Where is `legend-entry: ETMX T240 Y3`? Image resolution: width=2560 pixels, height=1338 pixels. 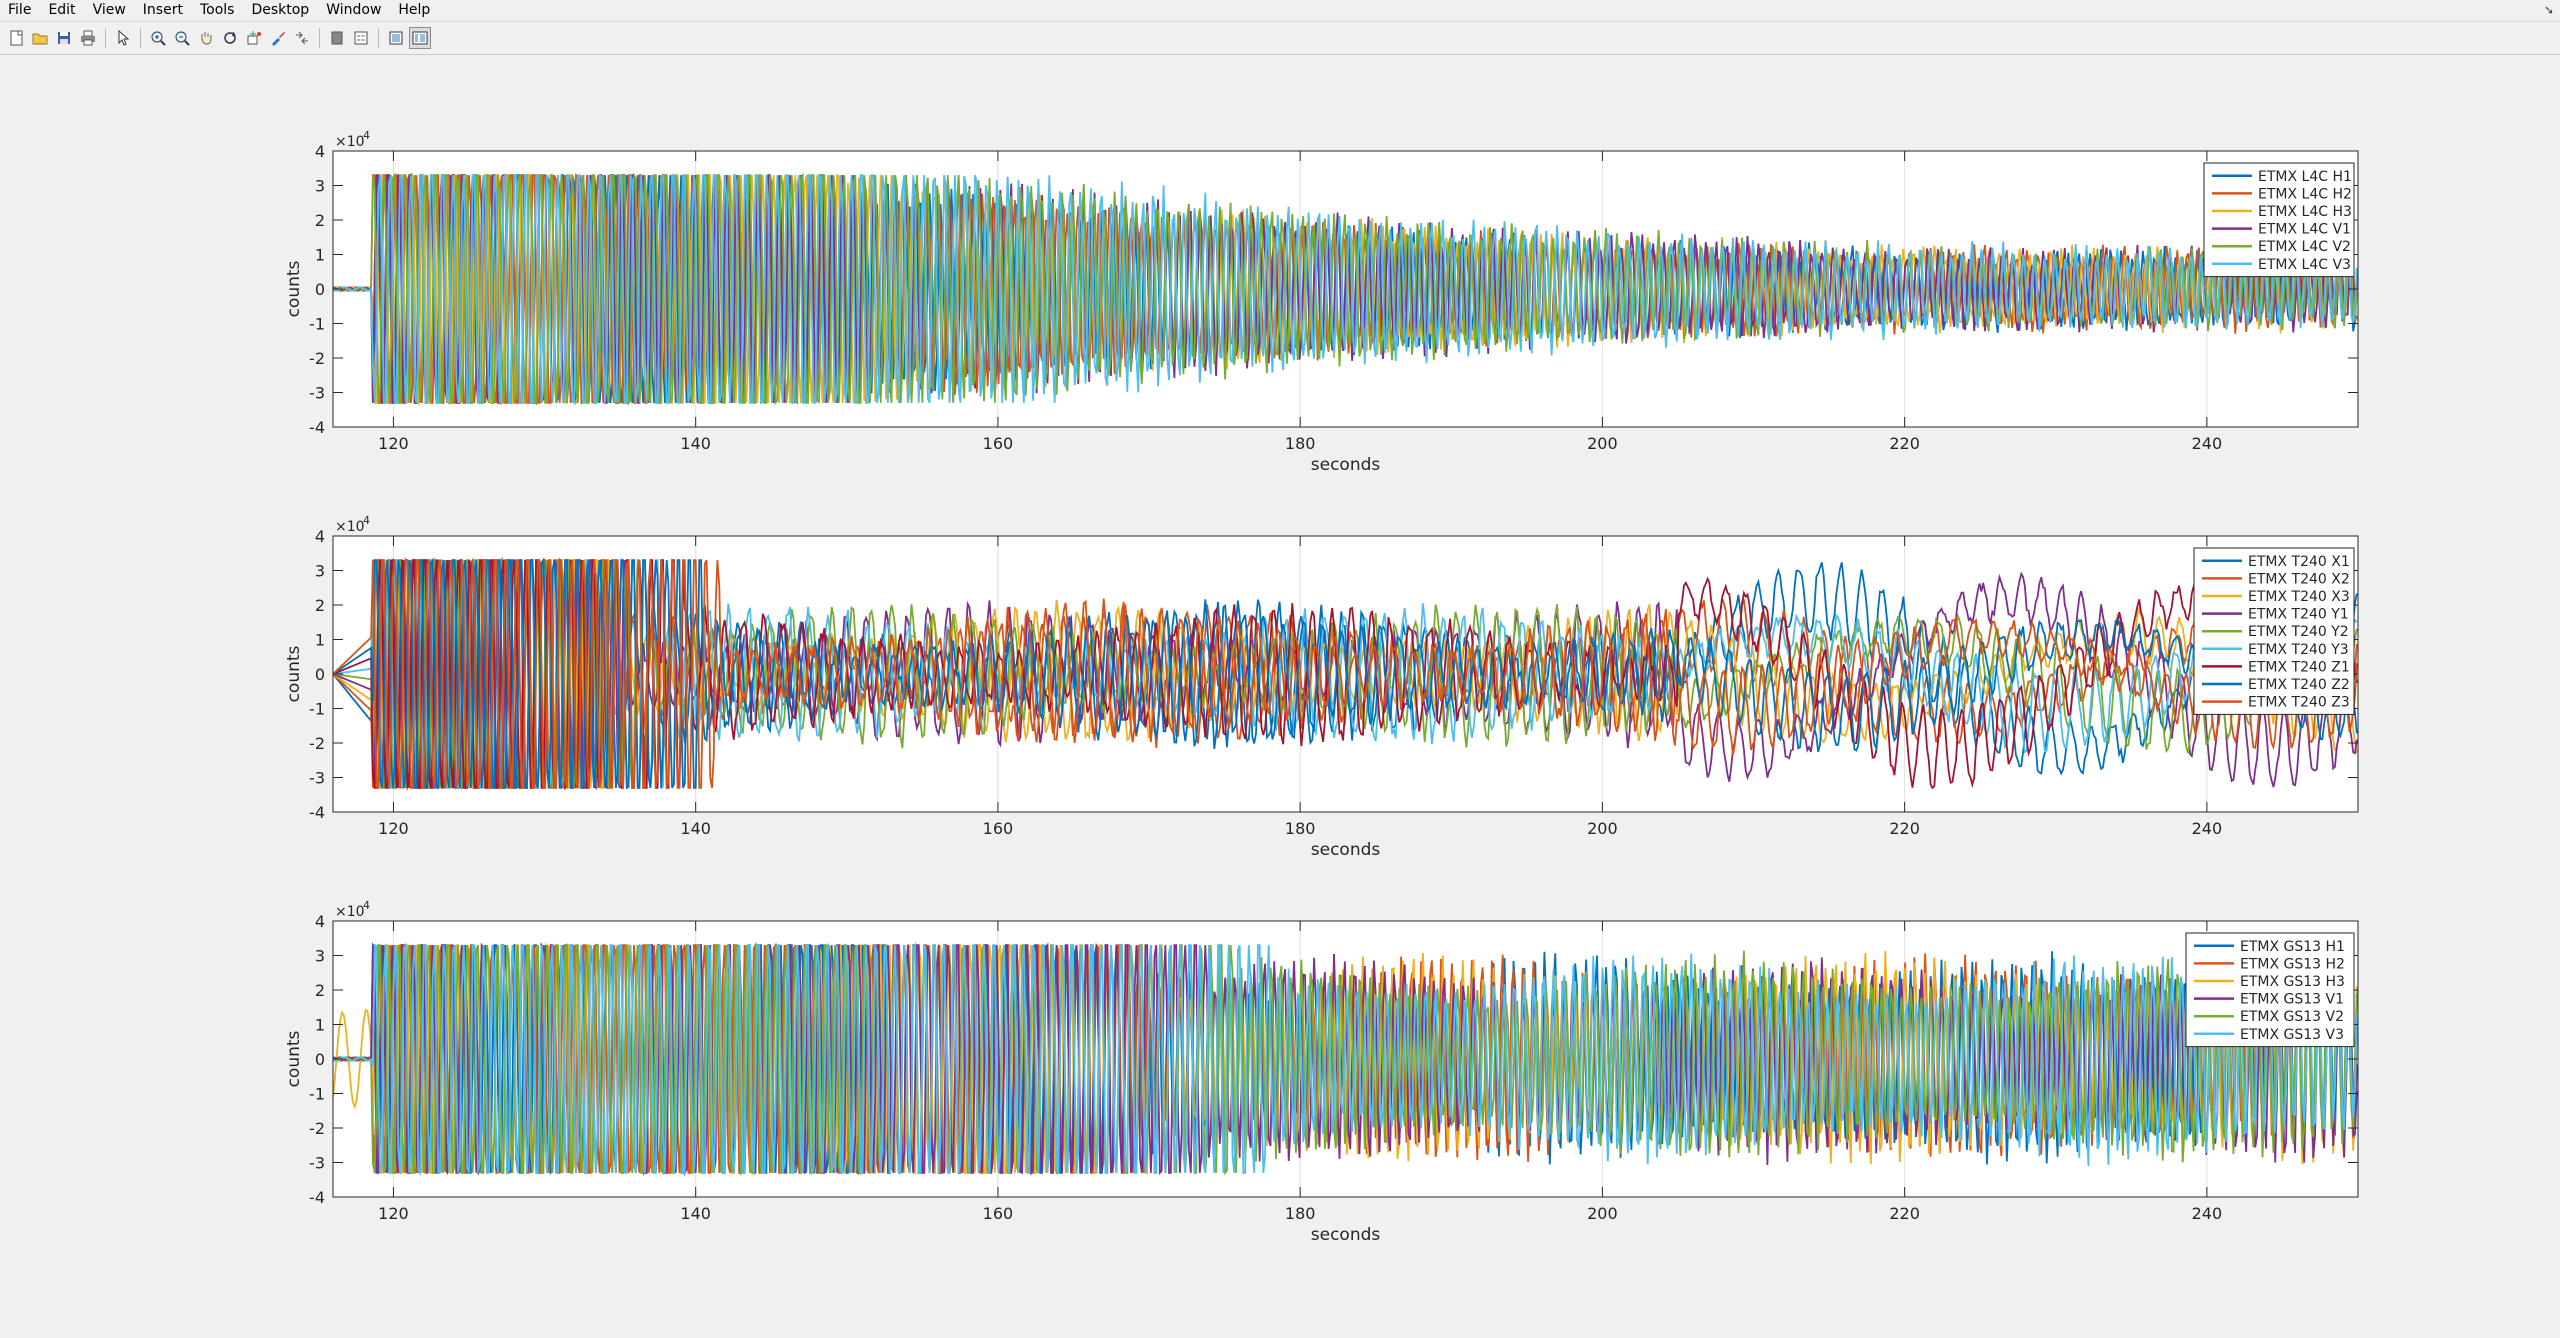 legend-entry: ETMX T240 Y3 is located at coordinates (2298, 650).